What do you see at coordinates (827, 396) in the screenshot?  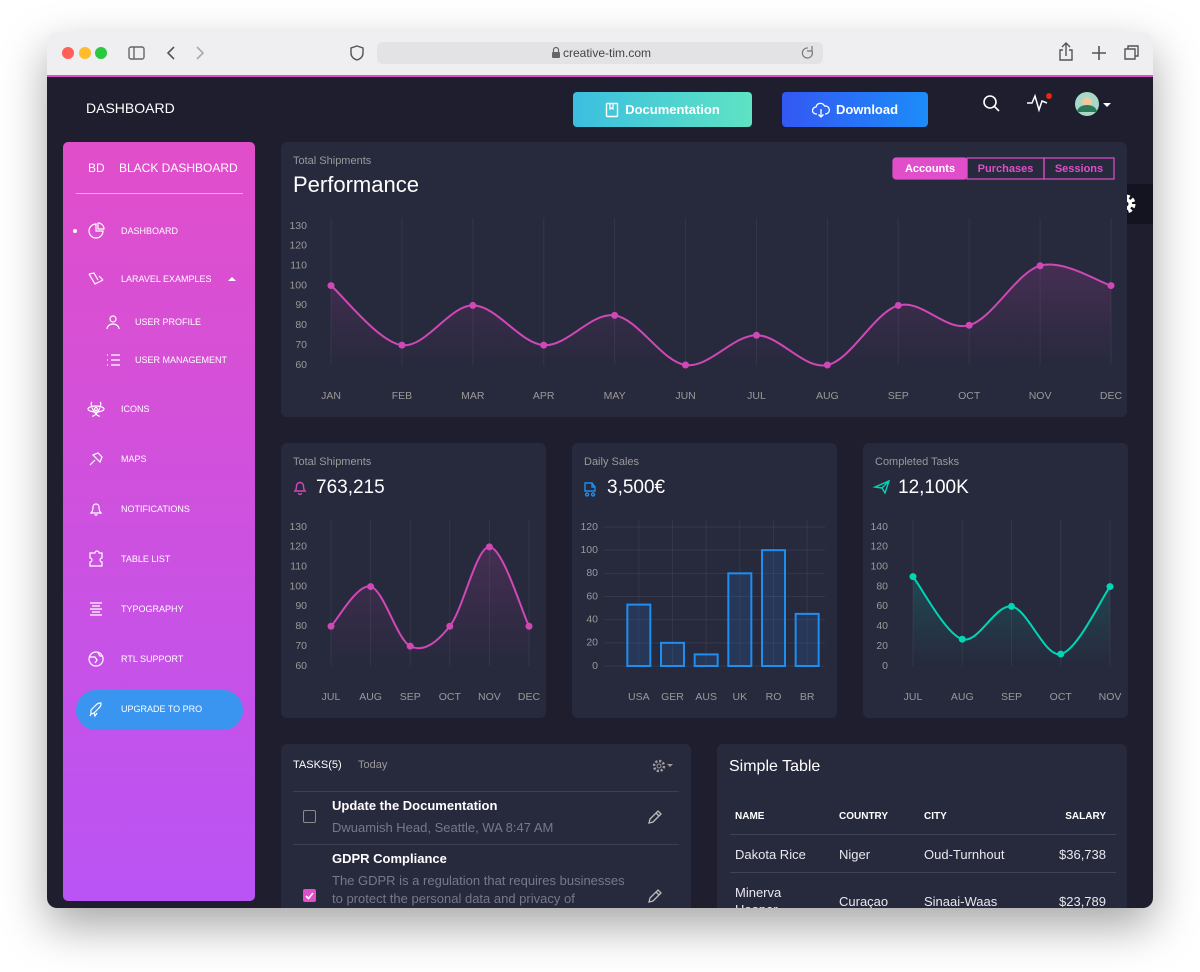 I see `x-tick-label: AUG` at bounding box center [827, 396].